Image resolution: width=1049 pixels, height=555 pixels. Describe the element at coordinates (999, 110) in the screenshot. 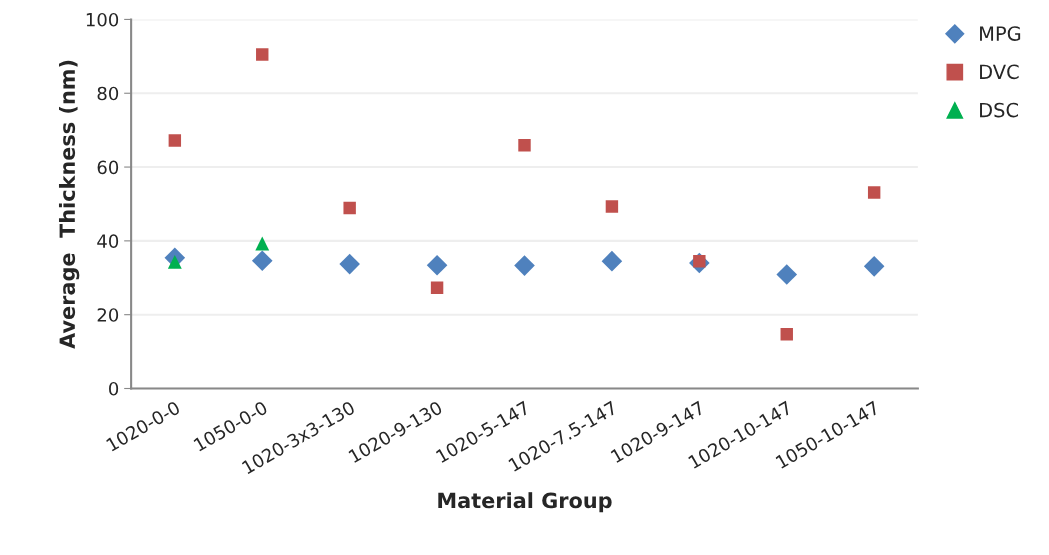

I see `legend-label: DSC` at that location.